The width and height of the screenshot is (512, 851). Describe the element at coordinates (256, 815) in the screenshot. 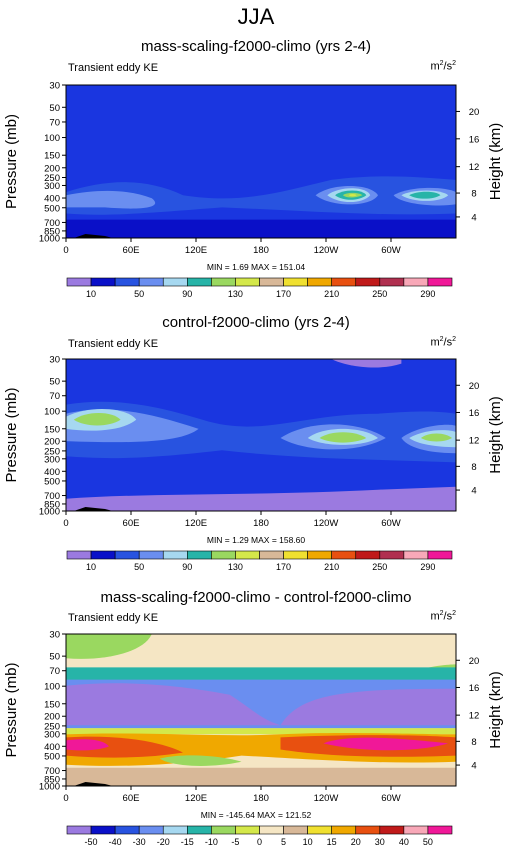

I see `panel-3-min-max: MIN = -145.64 MAX = 121.52` at that location.